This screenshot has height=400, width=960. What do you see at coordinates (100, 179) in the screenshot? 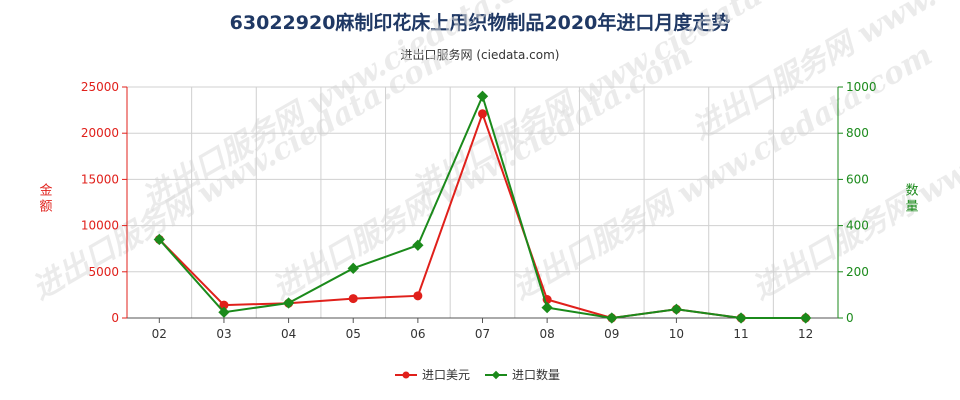
I see `y-left-tick-label: 15000` at bounding box center [100, 179].